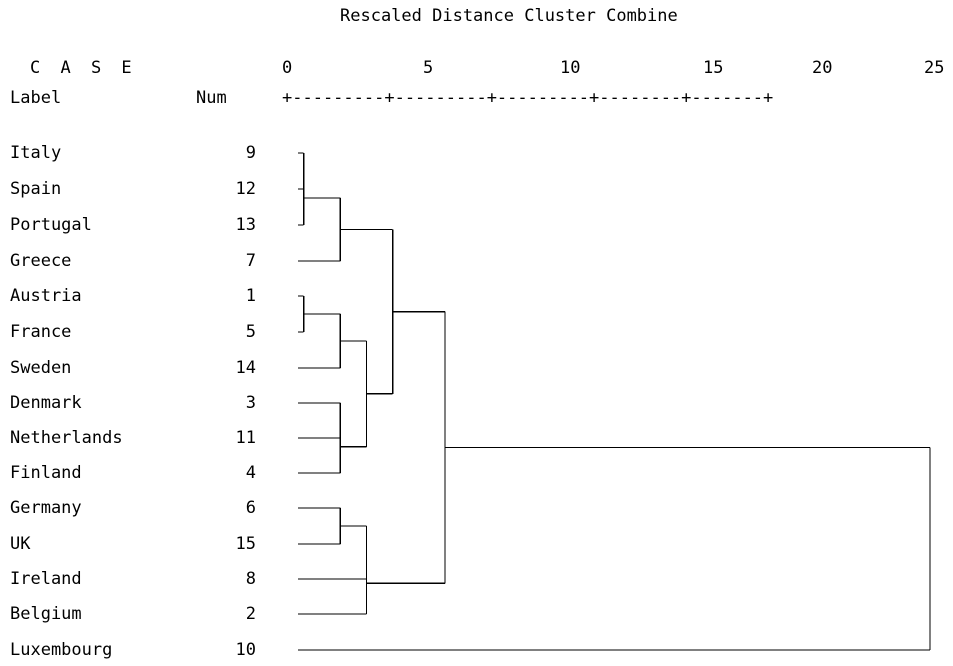 Image resolution: width=953 pixels, height=666 pixels. Describe the element at coordinates (41, 261) in the screenshot. I see `case-label: Greece` at that location.